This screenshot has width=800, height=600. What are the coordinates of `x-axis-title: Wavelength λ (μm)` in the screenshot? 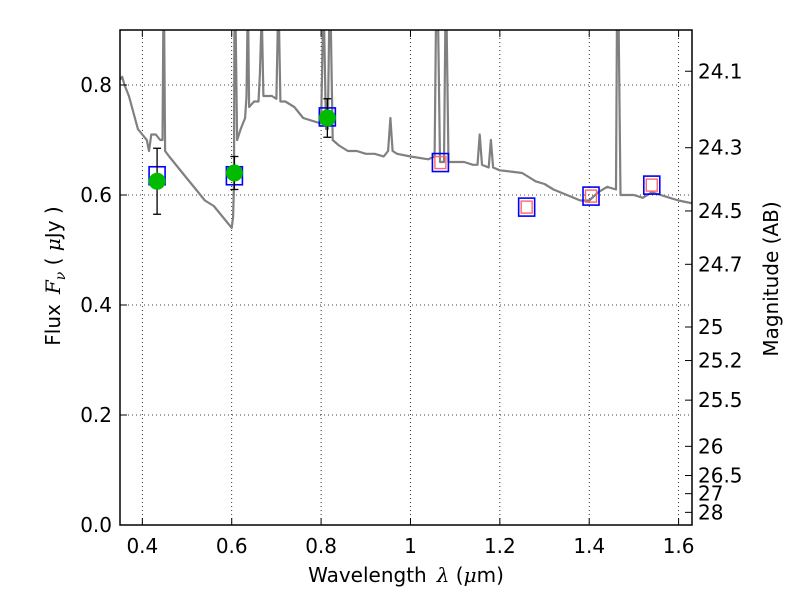 It's located at (406, 575).